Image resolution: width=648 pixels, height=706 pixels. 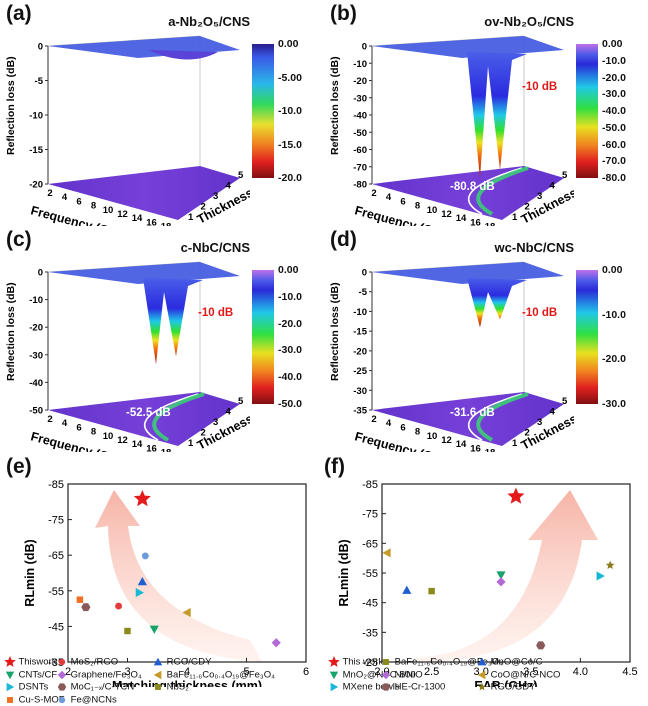 I want to click on x-axis-label: EAB (GHz), so click(x=505, y=683).